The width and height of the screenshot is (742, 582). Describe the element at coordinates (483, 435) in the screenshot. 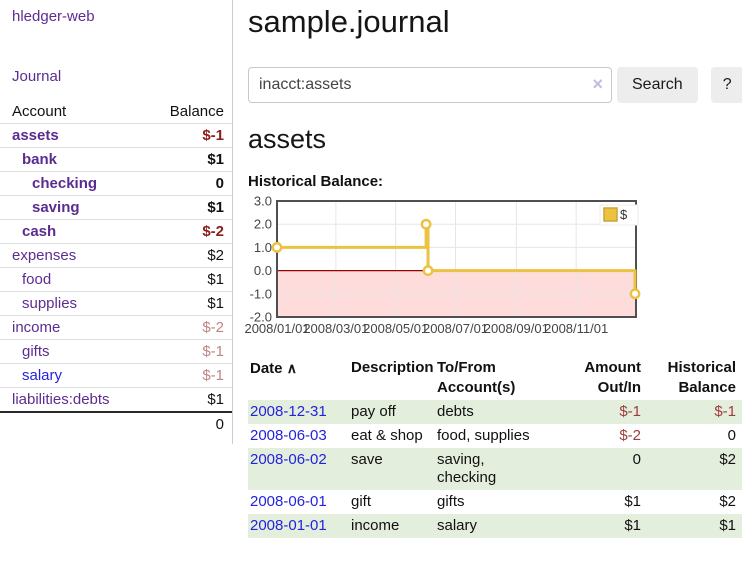

I see `transaction-accounts: food, supplies` at that location.